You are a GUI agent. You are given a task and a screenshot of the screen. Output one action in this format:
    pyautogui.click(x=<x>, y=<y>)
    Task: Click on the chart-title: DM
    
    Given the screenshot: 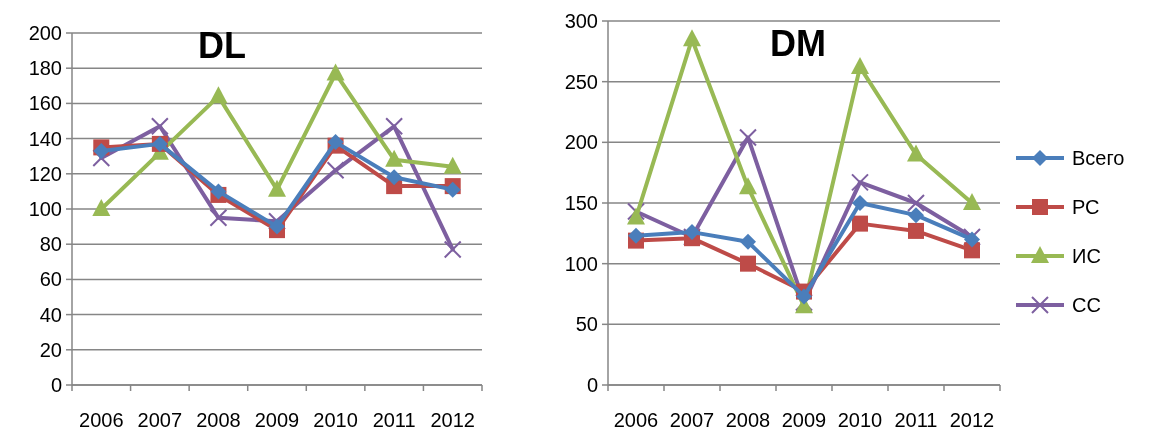 What is the action you would take?
    pyautogui.click(x=798, y=43)
    